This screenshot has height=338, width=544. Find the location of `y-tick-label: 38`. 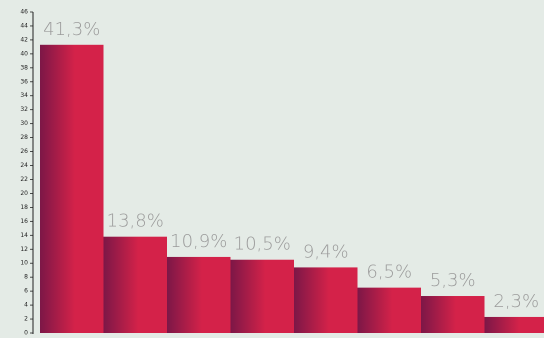

y-tick-label: 38 is located at coordinates (24, 67).